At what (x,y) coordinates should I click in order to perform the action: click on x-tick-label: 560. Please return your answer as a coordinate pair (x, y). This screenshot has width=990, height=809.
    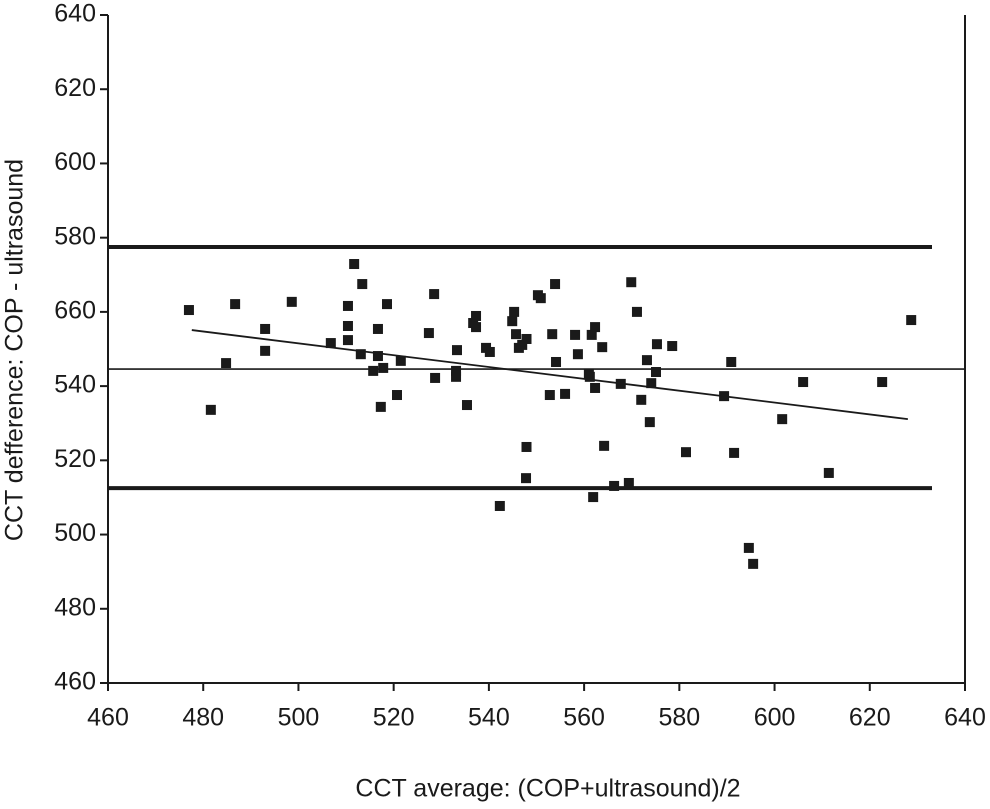
    Looking at the image, I should click on (584, 718).